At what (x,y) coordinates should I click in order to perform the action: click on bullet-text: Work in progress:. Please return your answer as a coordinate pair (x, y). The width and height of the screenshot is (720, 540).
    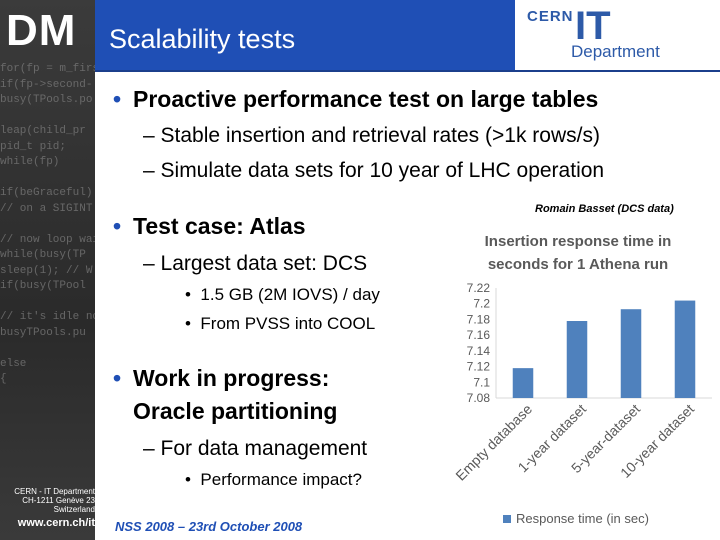
    Looking at the image, I should click on (231, 378).